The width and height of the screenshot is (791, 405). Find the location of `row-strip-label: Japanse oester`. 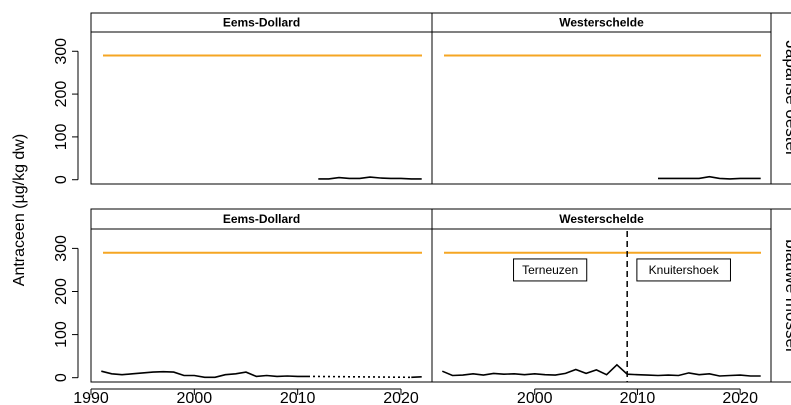

row-strip-label: Japanse oester is located at coordinates (786, 98).